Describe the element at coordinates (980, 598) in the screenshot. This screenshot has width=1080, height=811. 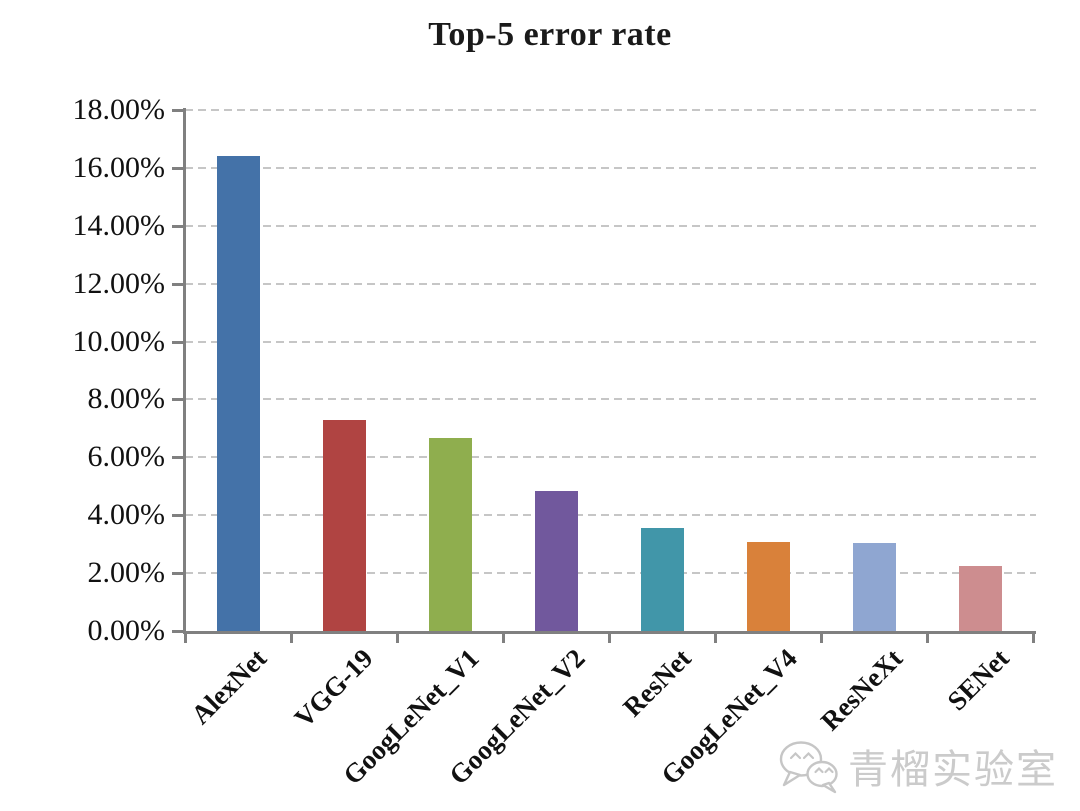
I see `bar-senet` at that location.